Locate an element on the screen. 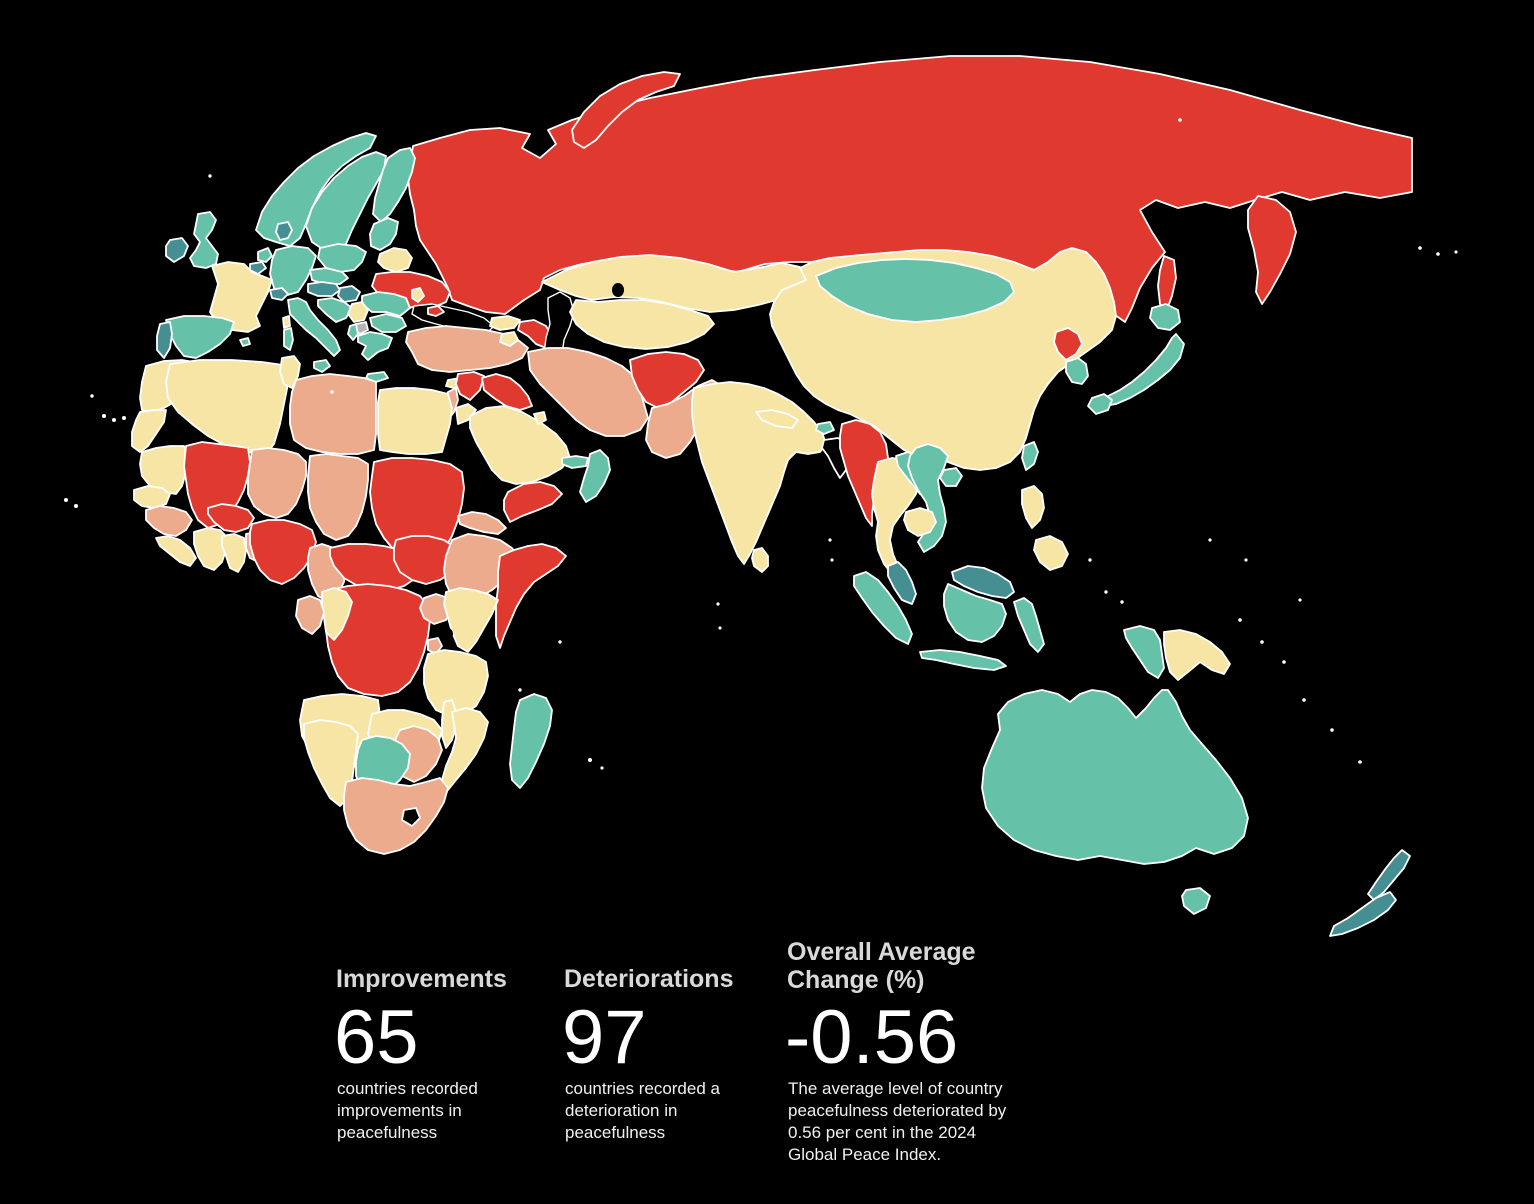 This screenshot has height=1204, width=1534. region-sri-lanka is located at coordinates (760, 560).